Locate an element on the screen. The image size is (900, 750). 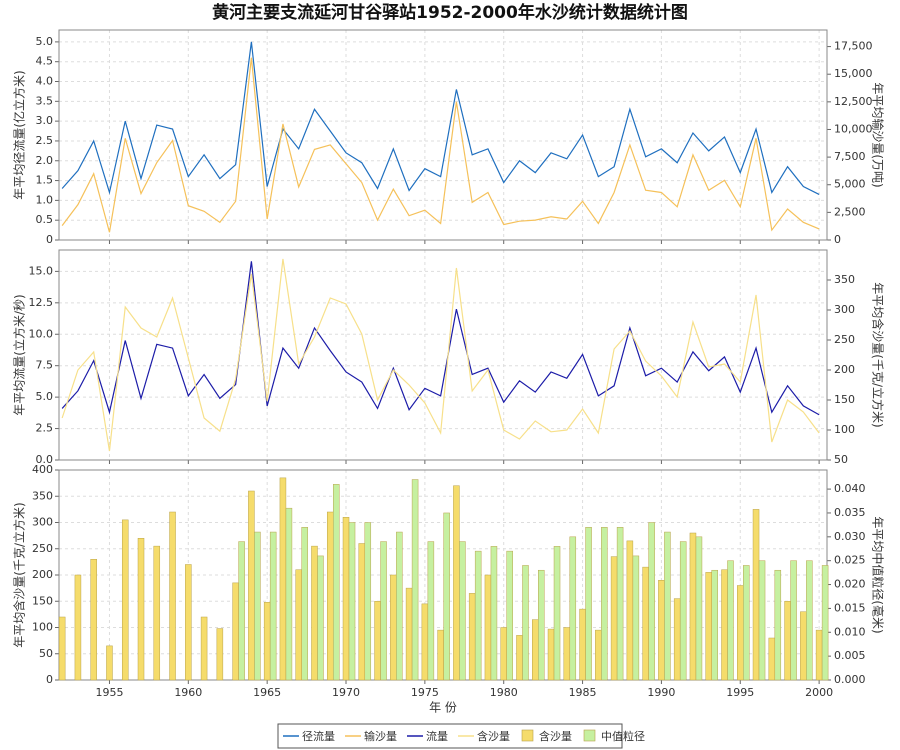
y-tick-label: 3.0 is located at coordinates (45, 120).